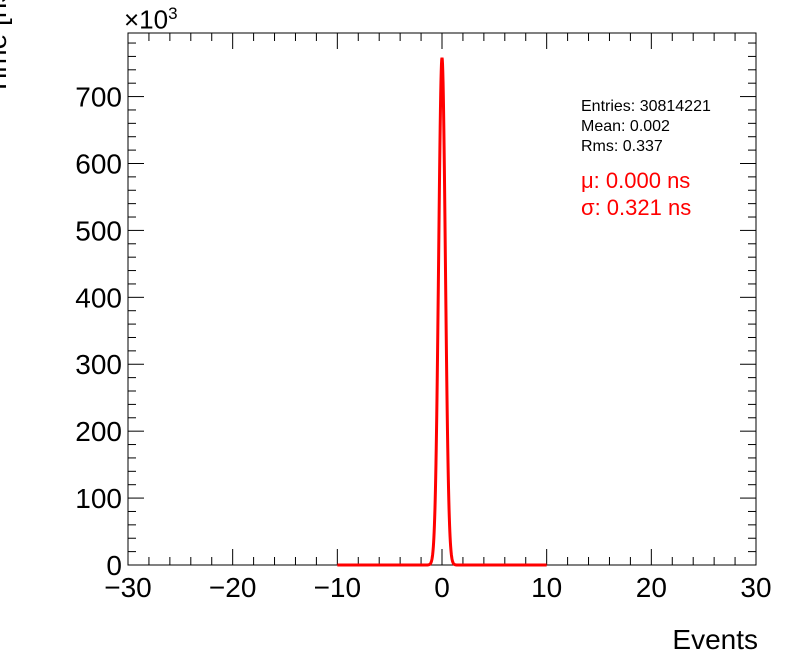 Image resolution: width=796 pixels, height=672 pixels. I want to click on y-tick-label: 200, so click(98, 431).